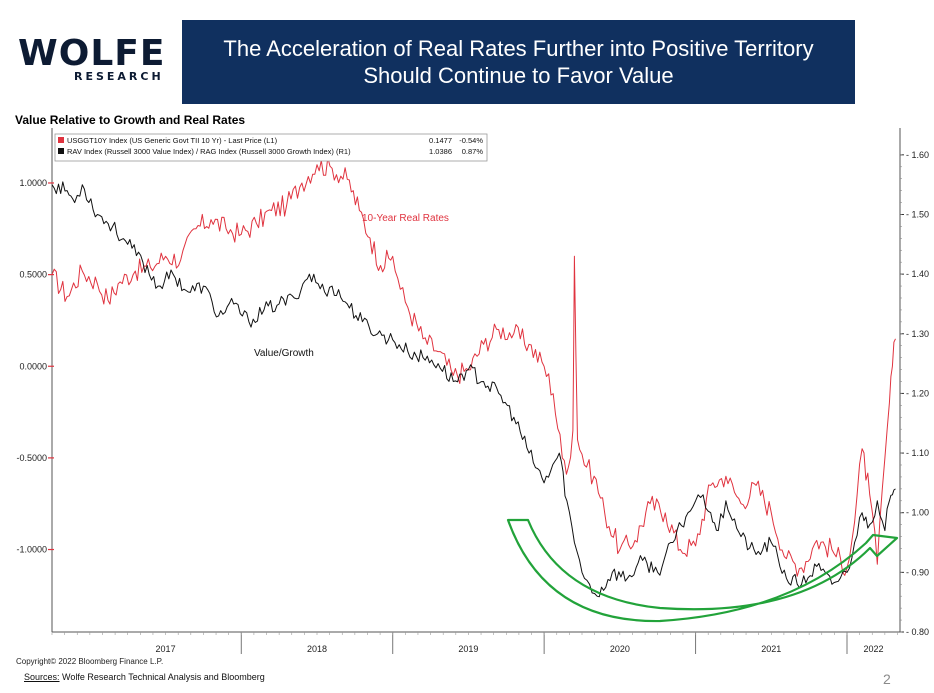 The height and width of the screenshot is (693, 934). I want to click on left-axis-tick-label: 0.5000, so click(33, 275).